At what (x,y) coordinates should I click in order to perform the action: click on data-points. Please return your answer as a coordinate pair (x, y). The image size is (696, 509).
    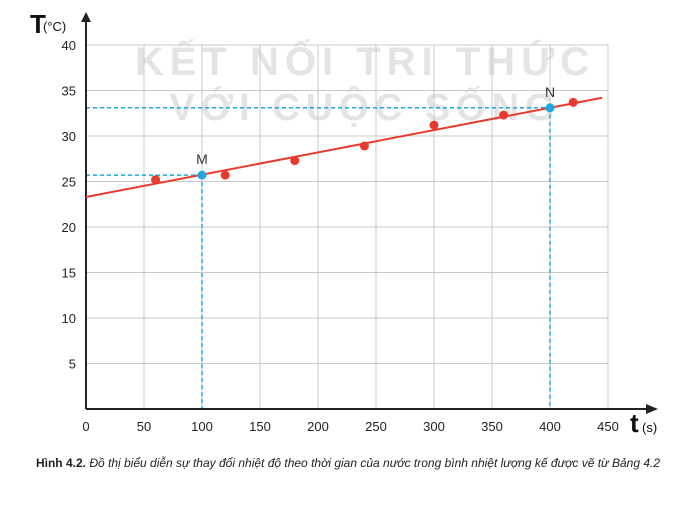
    Looking at the image, I should click on (364, 141).